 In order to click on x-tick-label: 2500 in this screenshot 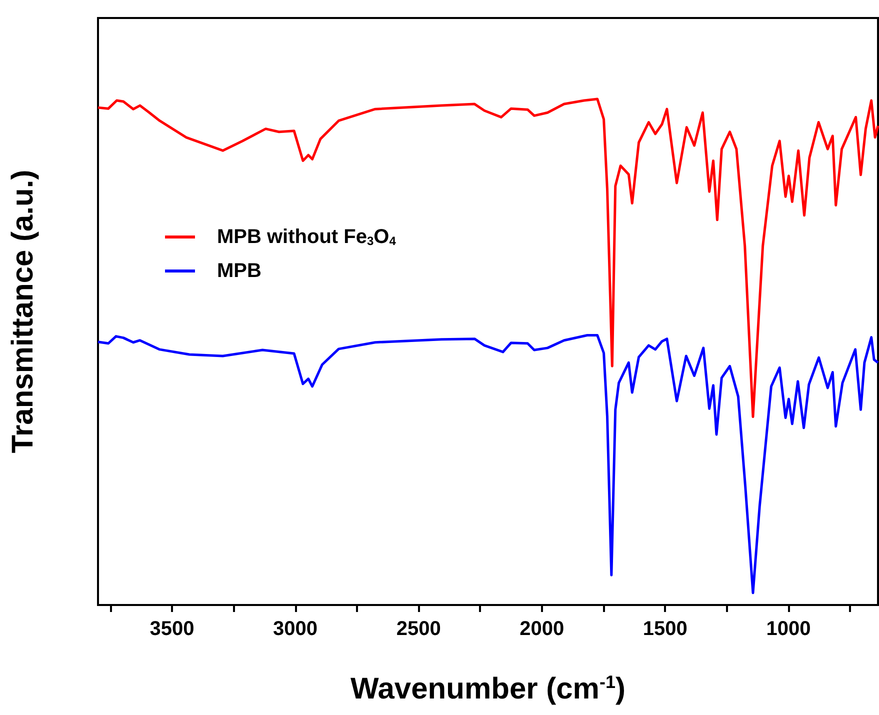, I will do `click(418, 629)`.